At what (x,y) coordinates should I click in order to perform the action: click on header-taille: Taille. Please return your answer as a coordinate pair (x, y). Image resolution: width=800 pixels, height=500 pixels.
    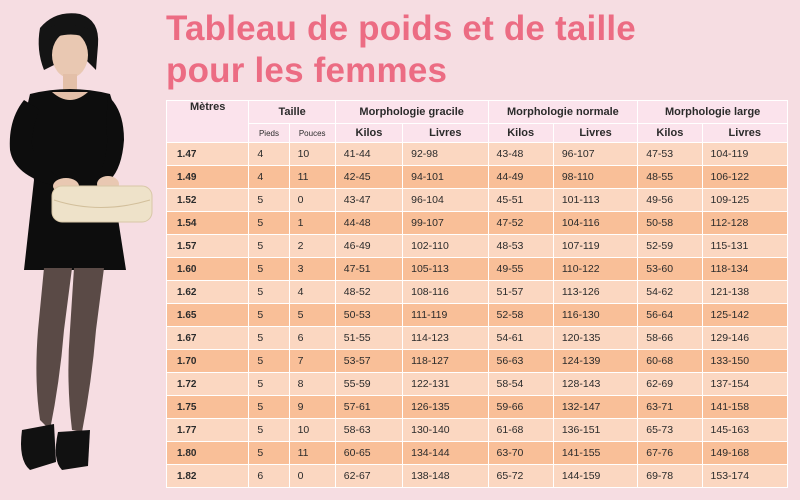
    Looking at the image, I should click on (292, 112).